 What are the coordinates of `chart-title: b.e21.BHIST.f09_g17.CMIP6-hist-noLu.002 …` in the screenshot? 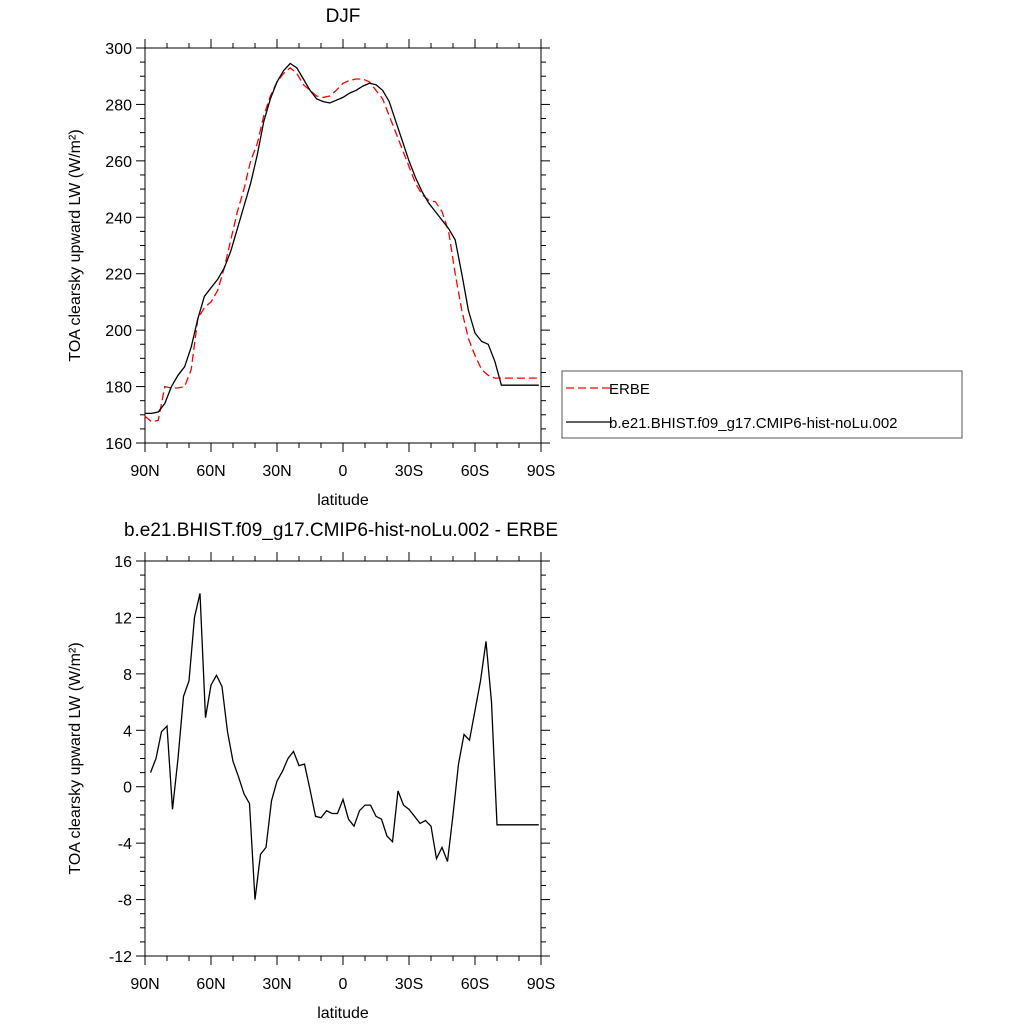 It's located at (341, 530).